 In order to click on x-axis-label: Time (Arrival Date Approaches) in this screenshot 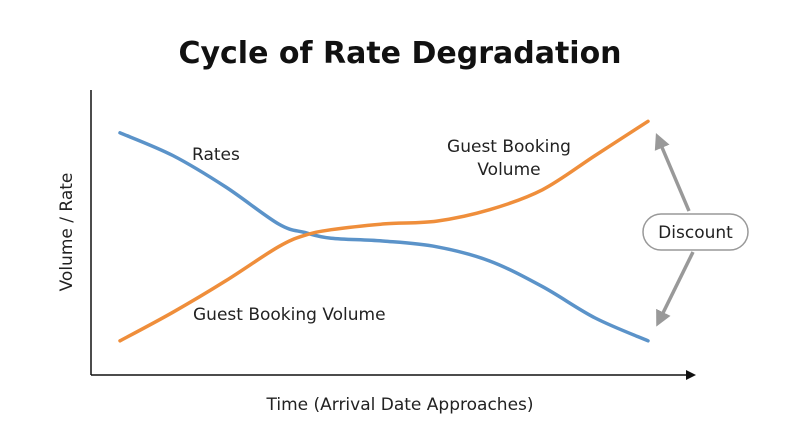, I will do `click(399, 405)`.